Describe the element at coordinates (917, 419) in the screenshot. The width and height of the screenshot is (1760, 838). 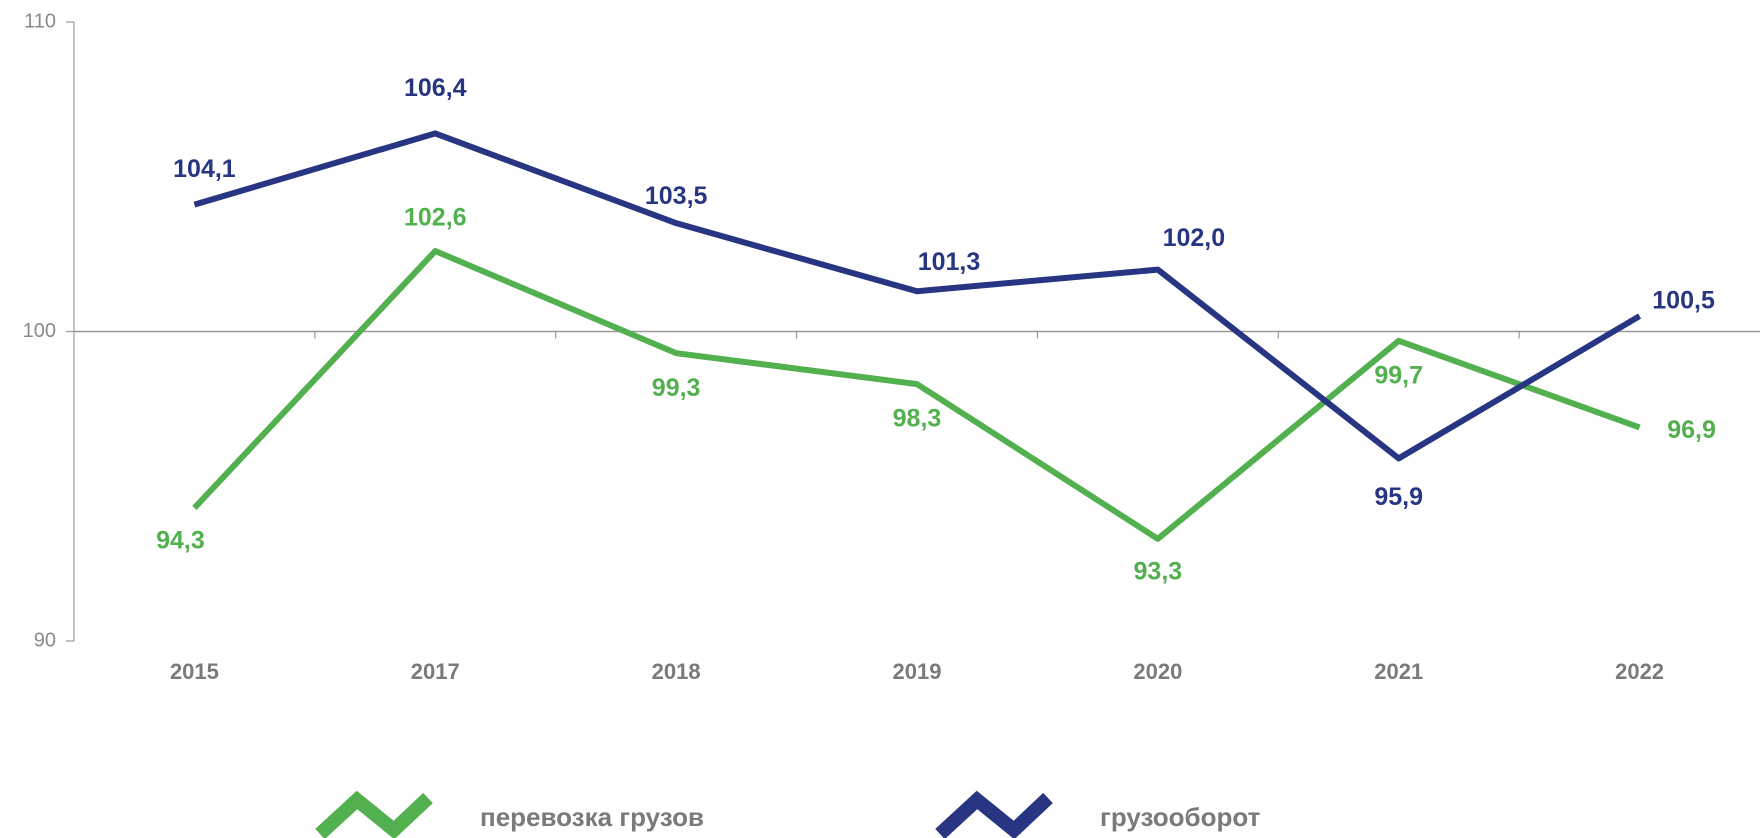
I see `data-label: 98,3` at that location.